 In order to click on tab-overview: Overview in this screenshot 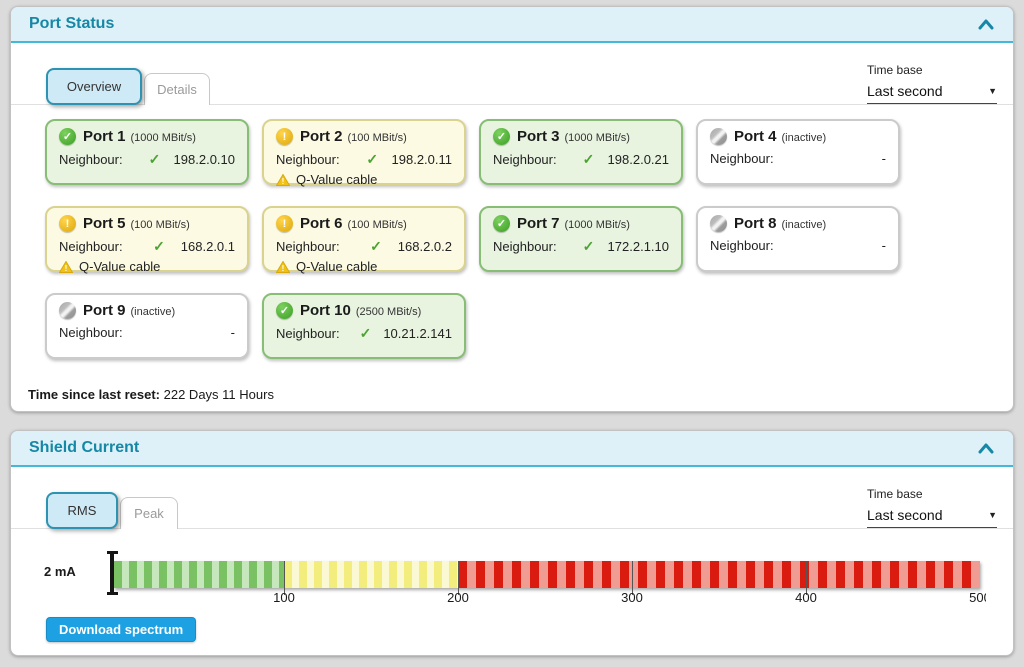, I will do `click(94, 86)`.